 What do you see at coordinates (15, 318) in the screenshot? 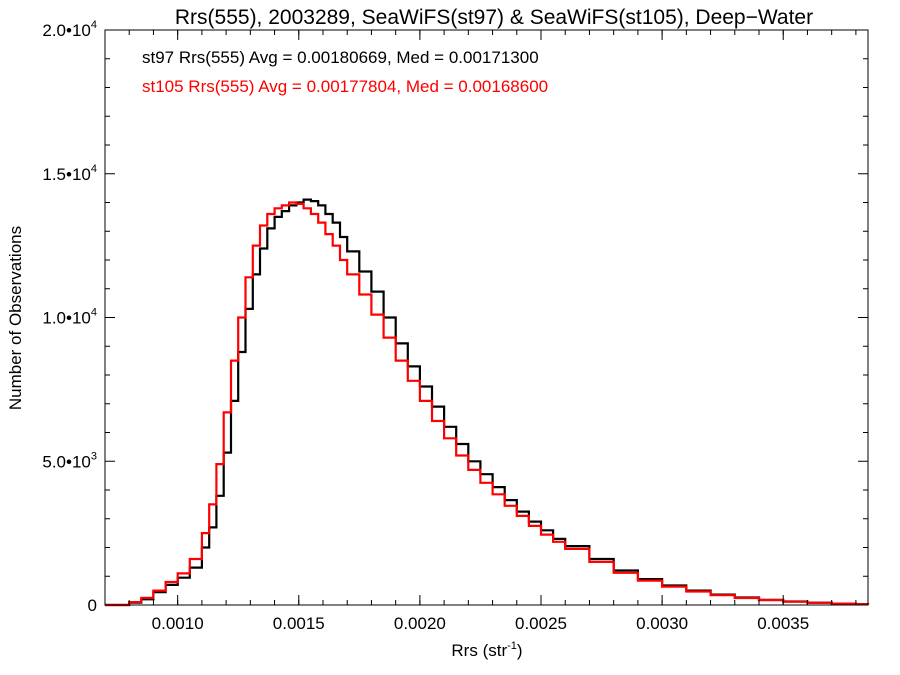
I see `y-axis-label: Number of Observations` at bounding box center [15, 318].